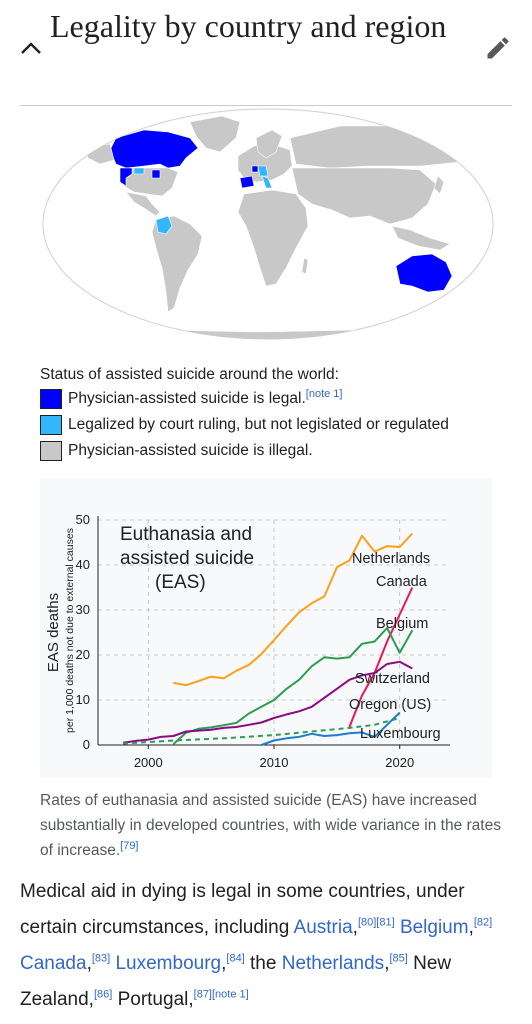 Image resolution: width=532 pixels, height=1024 pixels. Describe the element at coordinates (333, 963) in the screenshot. I see `link-netherlands: Netherlands` at that location.